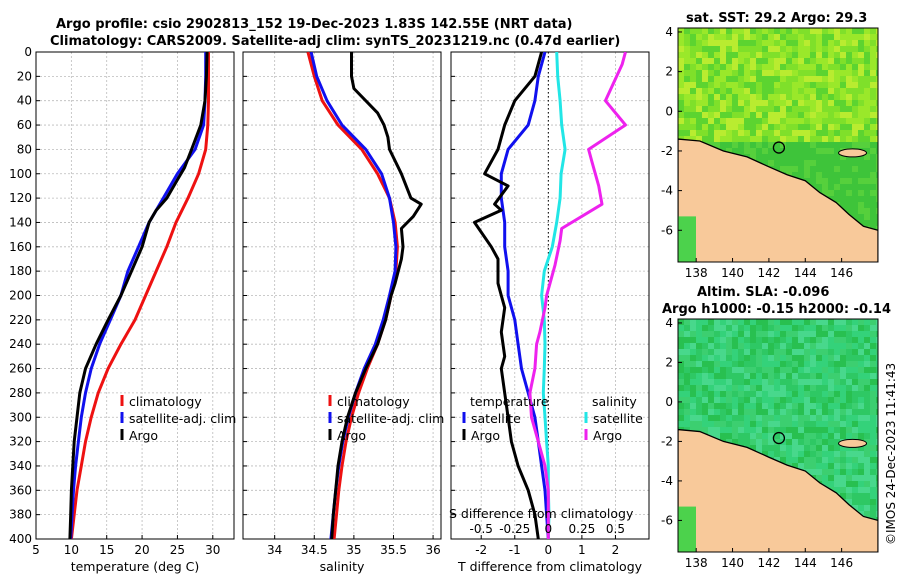  Describe the element at coordinates (71, 550) in the screenshot. I see `x-tick-label: 10` at that location.